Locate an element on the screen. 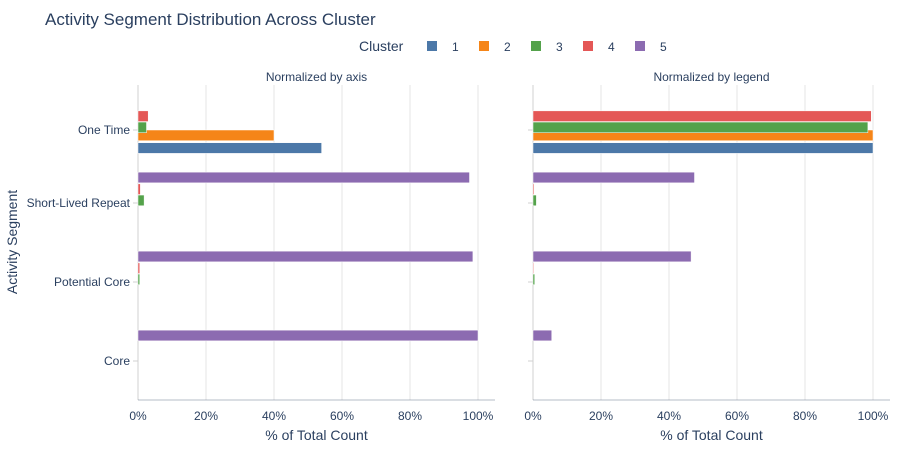  y-tick-label: Short-Lived Repeat is located at coordinates (79, 203).